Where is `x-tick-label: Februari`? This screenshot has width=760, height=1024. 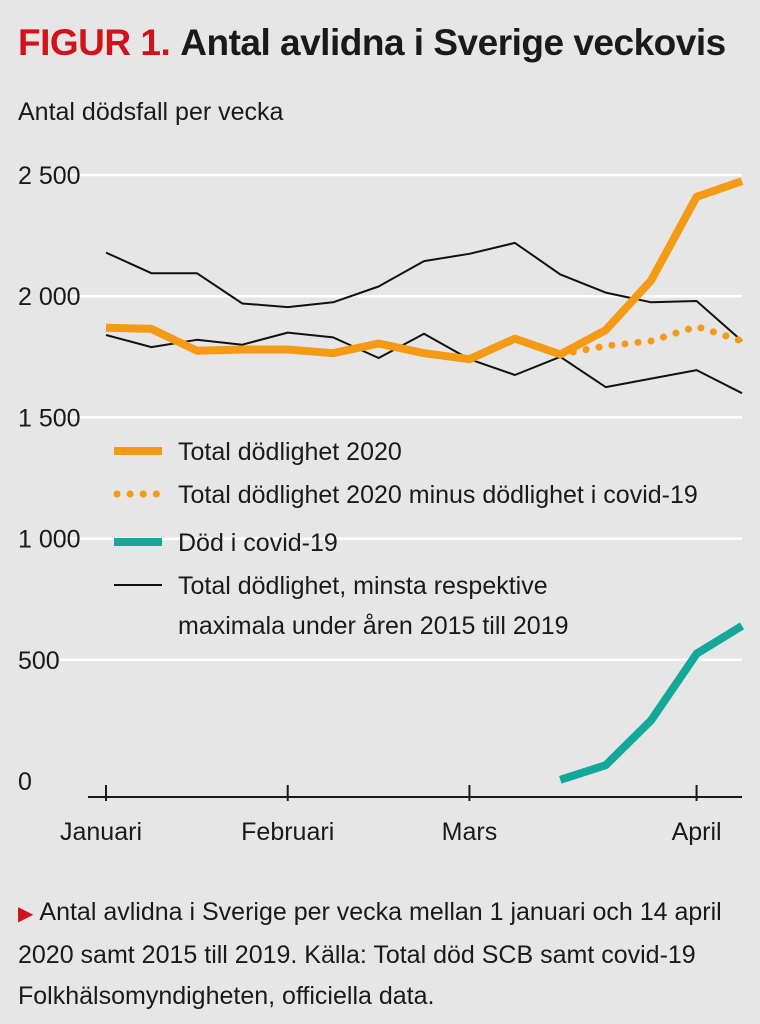 x-tick-label: Februari is located at coordinates (287, 832).